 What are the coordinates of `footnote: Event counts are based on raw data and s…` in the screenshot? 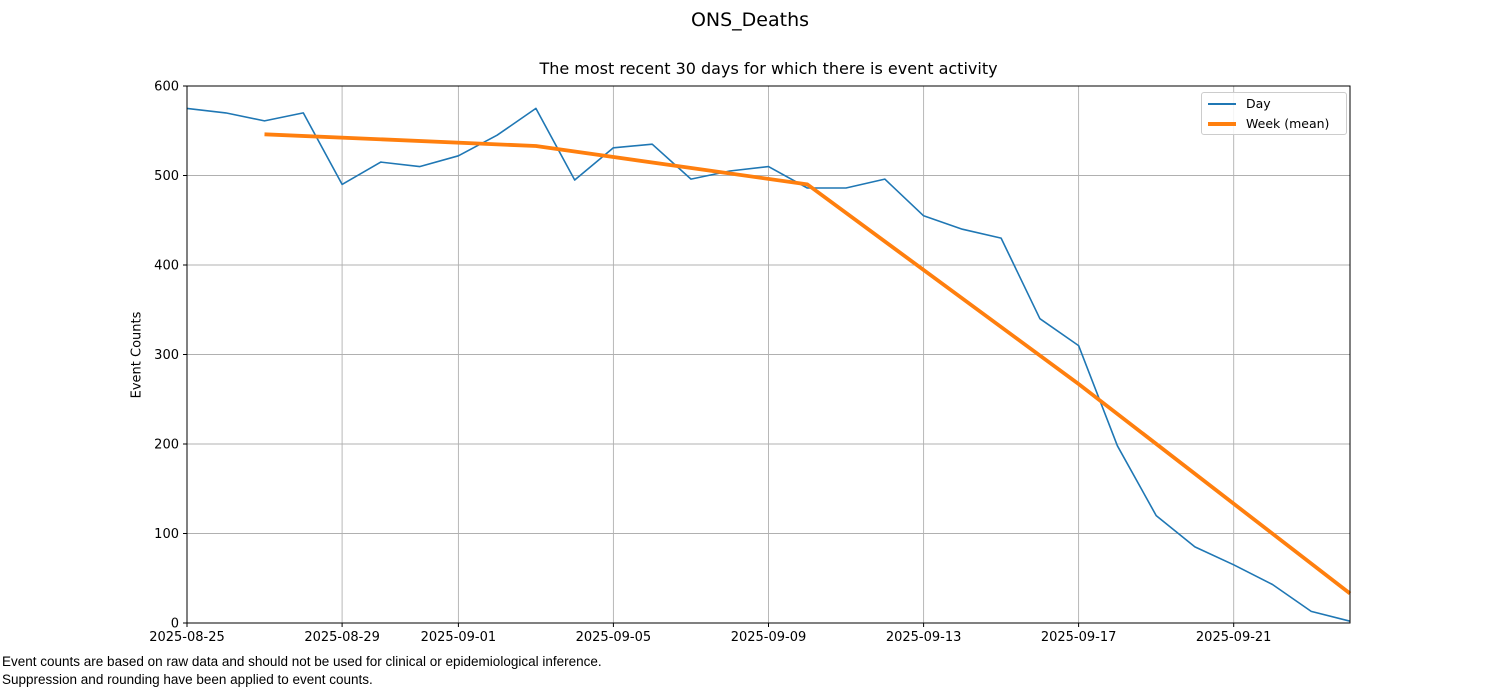 It's located at (302, 670).